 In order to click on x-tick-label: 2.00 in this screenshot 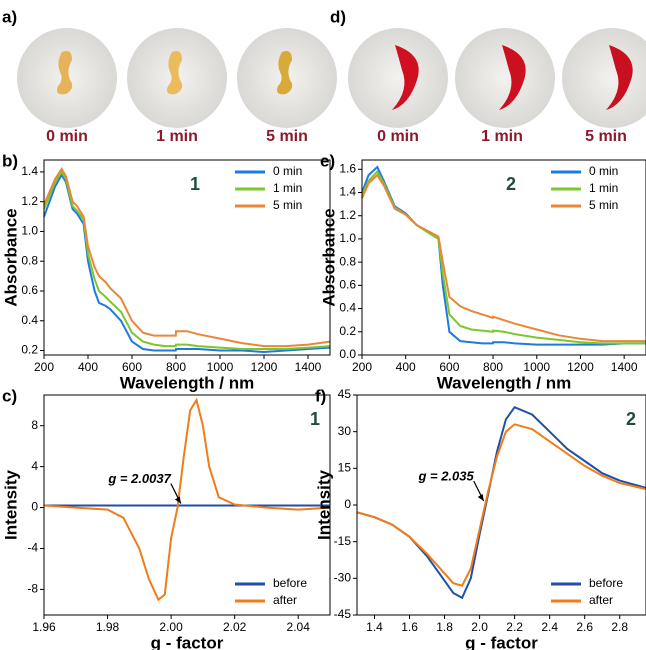, I will do `click(171, 627)`.